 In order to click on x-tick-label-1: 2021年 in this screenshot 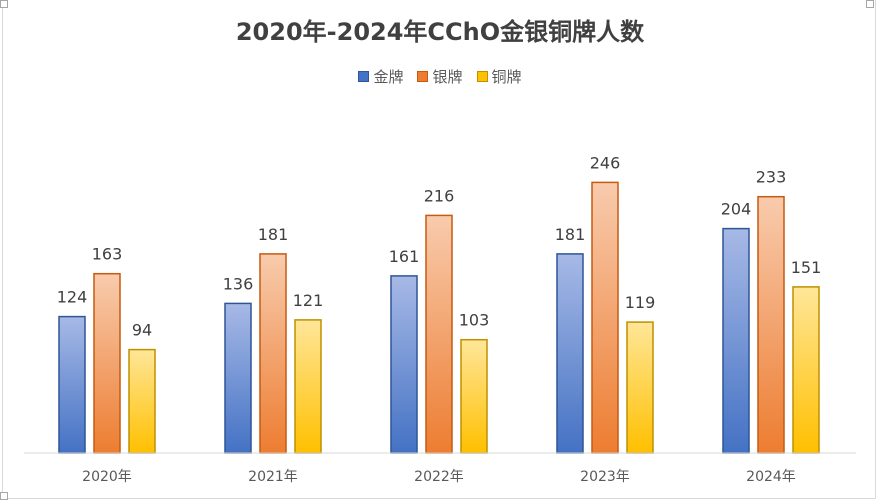, I will do `click(273, 477)`.